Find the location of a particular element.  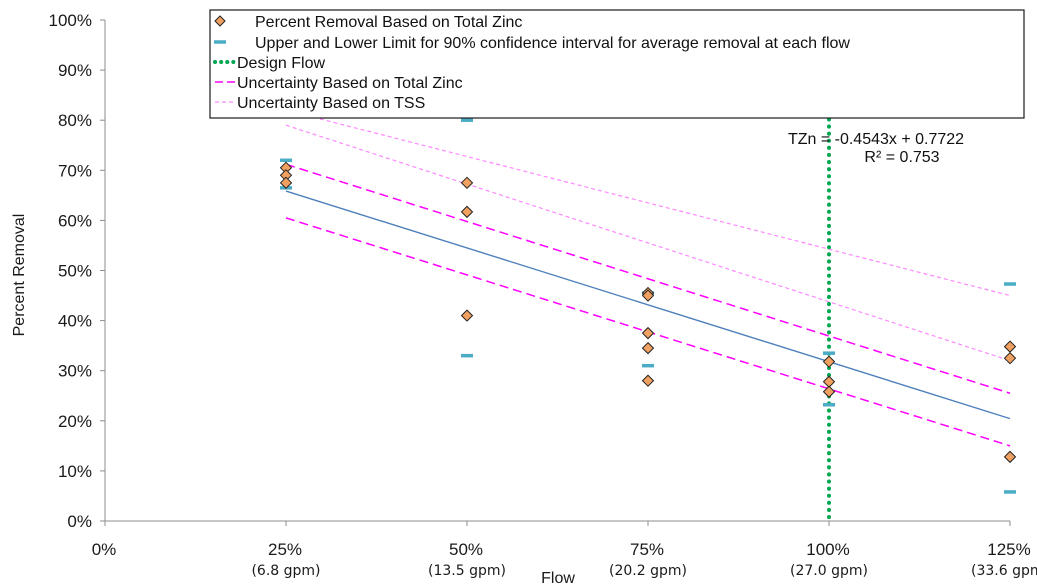

legend-entry-label: Uncertainty Based on TSS is located at coordinates (331, 103).